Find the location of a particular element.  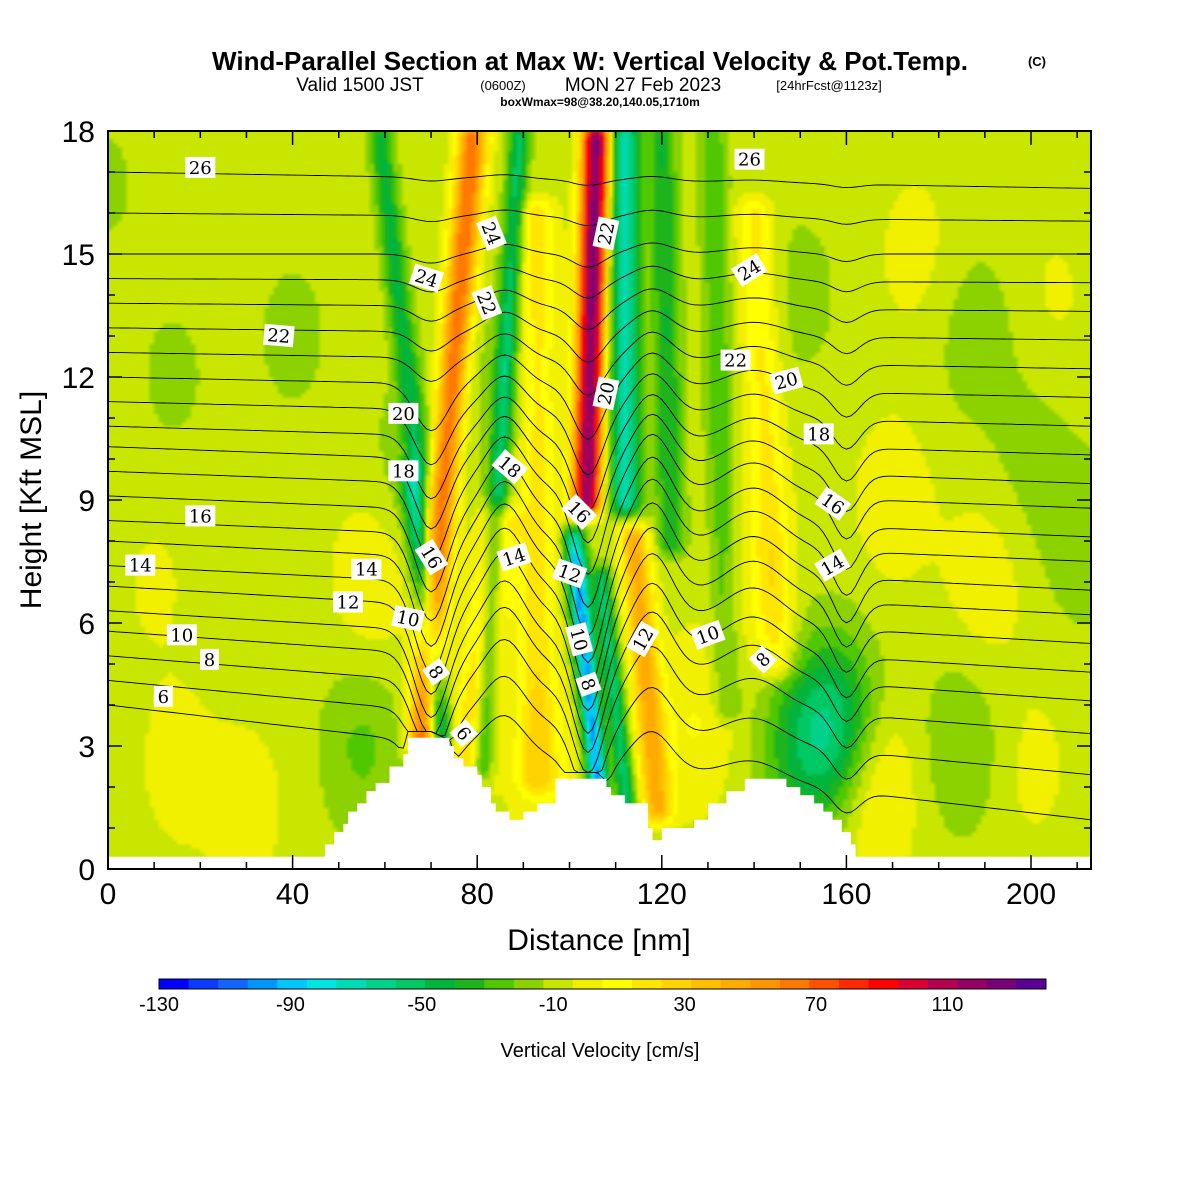

contour-label: 12 is located at coordinates (348, 602).